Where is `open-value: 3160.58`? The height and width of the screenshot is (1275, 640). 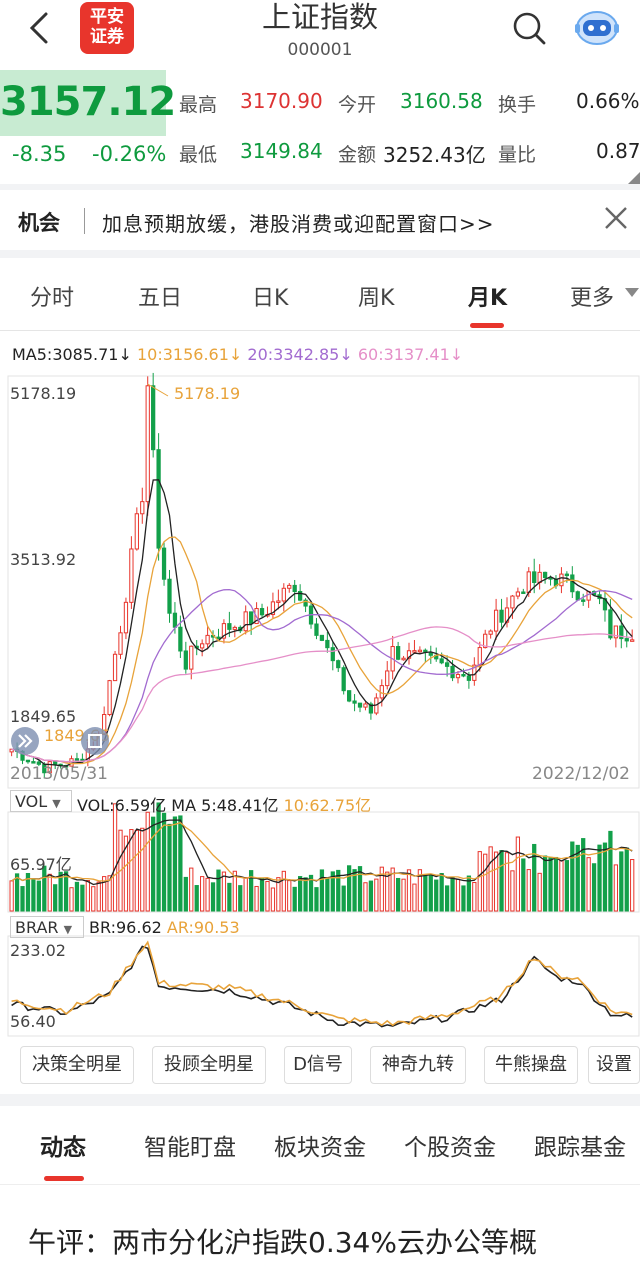
open-value: 3160.58 is located at coordinates (441, 101).